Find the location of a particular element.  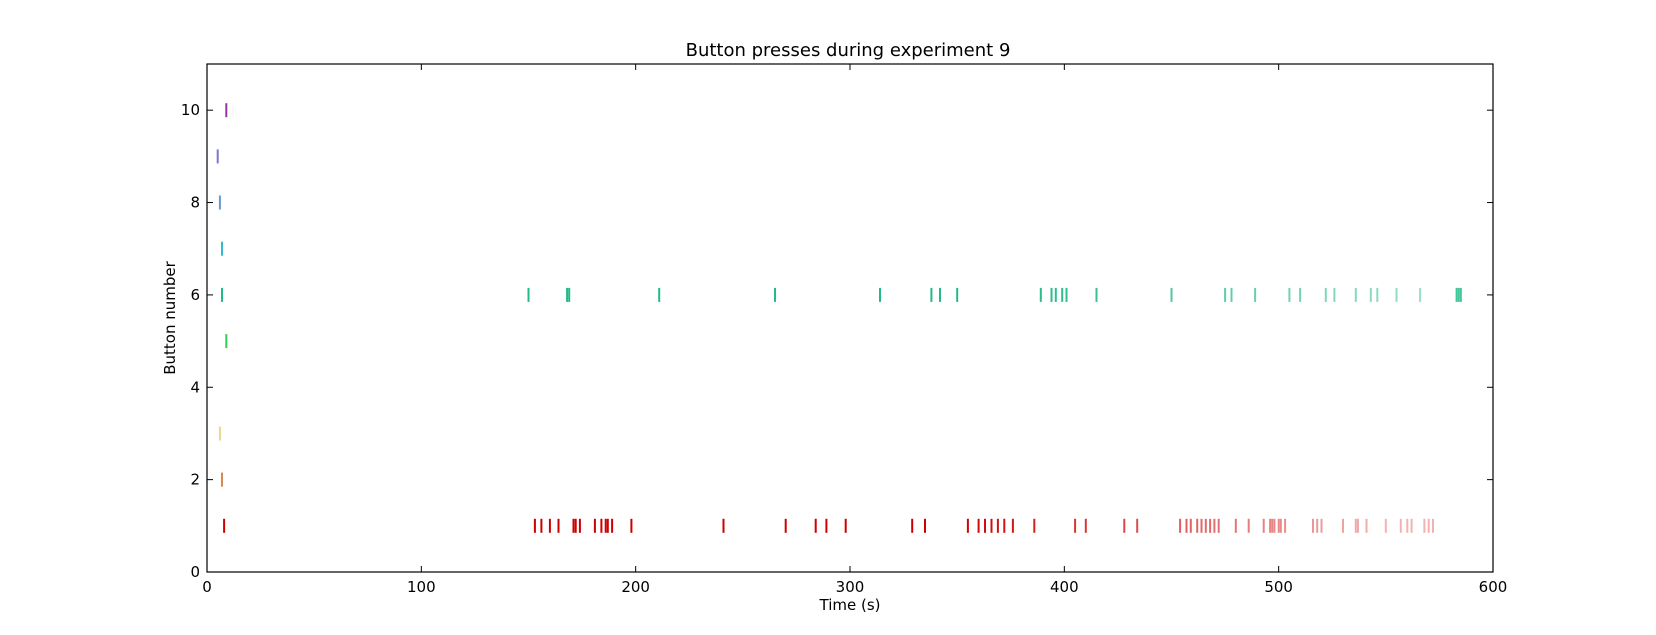

y-tick-label: 10 is located at coordinates (190, 110).